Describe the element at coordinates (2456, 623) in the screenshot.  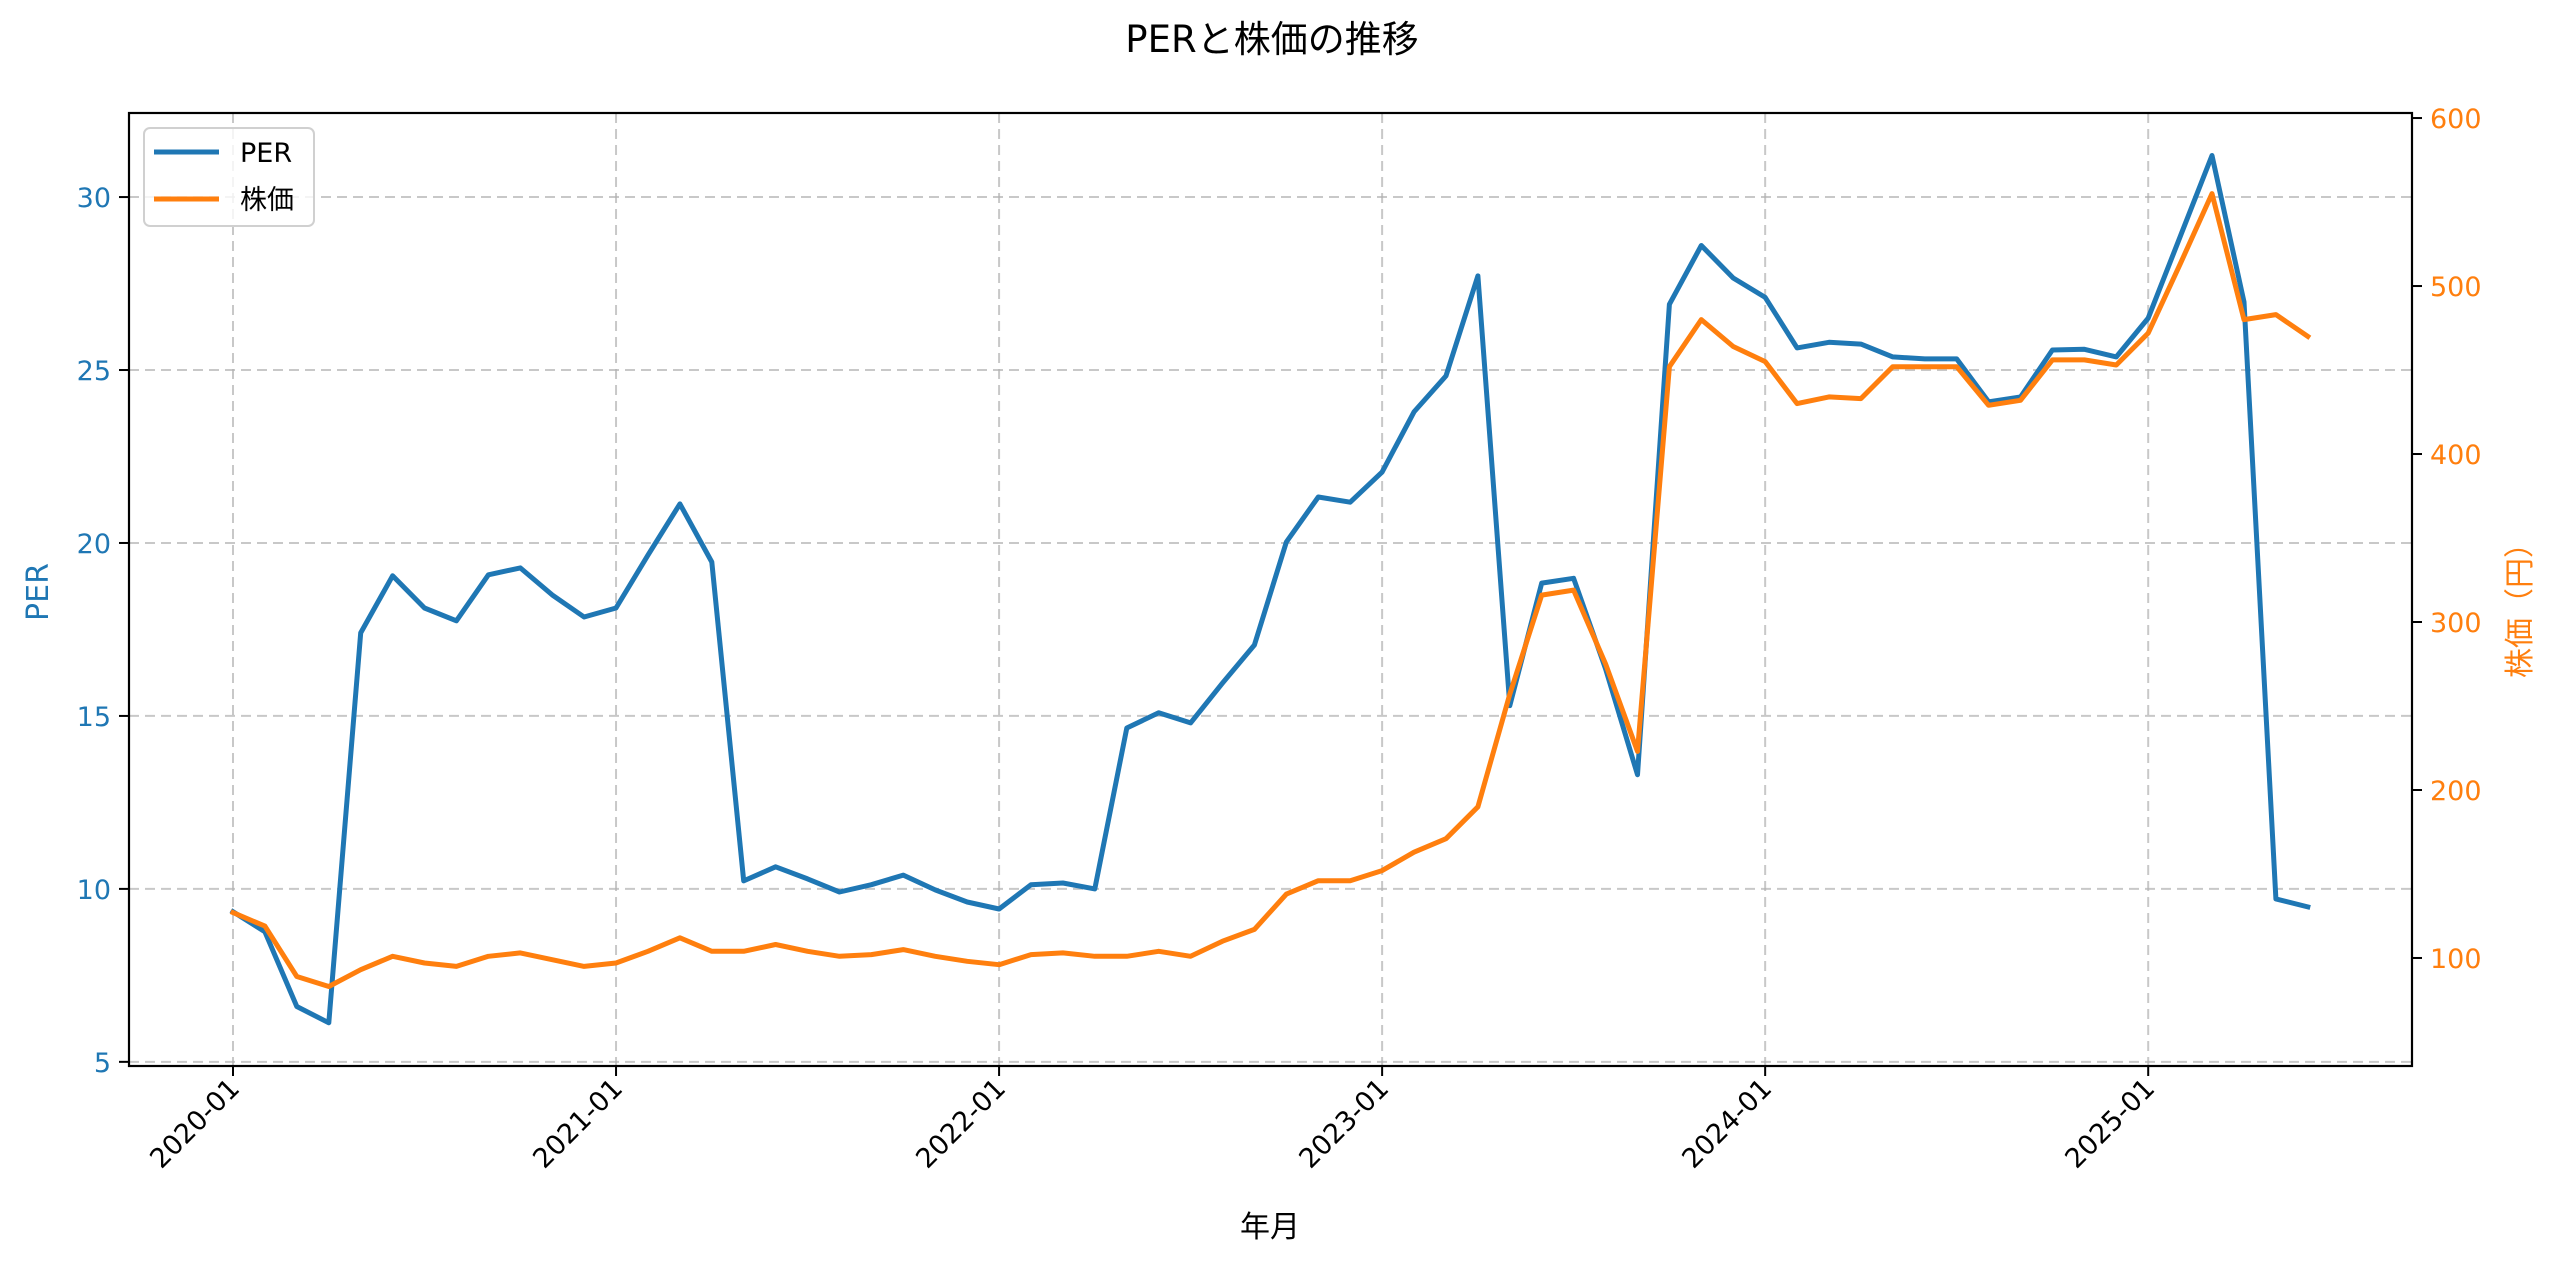
I see `right-tick-label: 300` at that location.